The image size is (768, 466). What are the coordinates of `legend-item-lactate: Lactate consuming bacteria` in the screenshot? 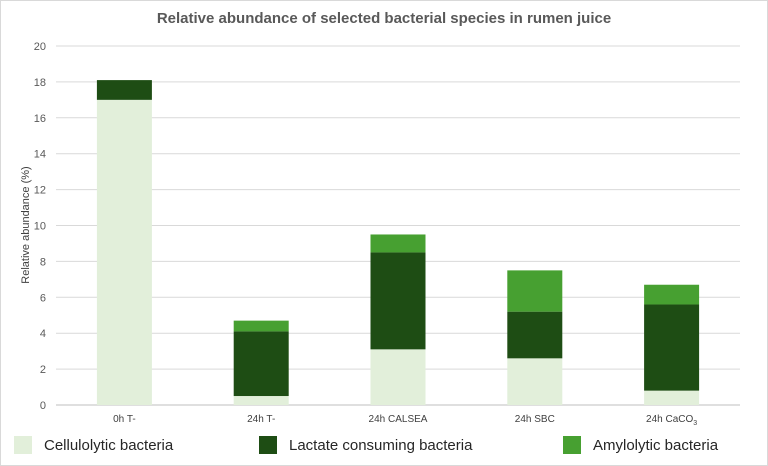 It's located at (365, 445).